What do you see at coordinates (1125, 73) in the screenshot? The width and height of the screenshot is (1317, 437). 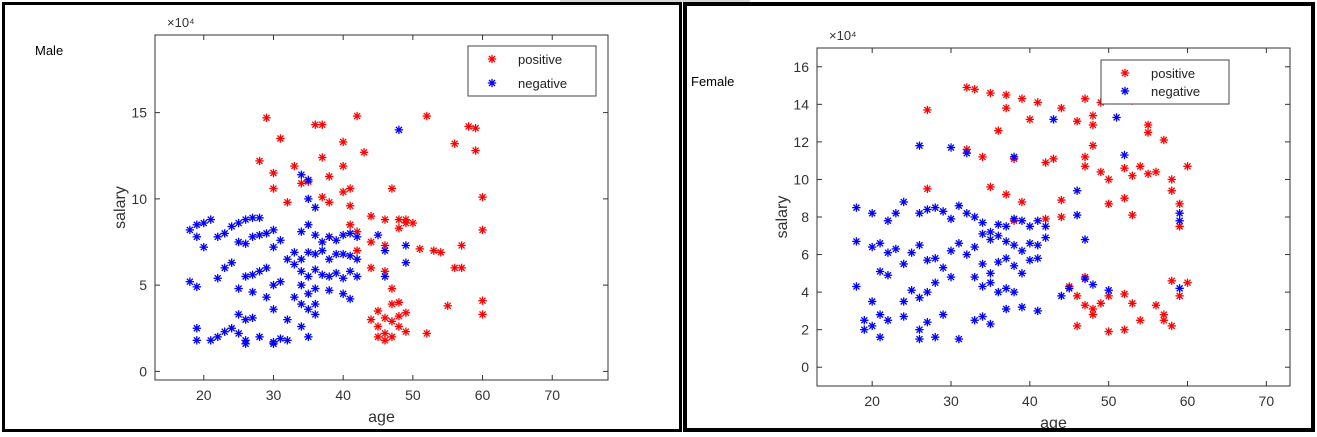 I see `legend-marker-positive` at bounding box center [1125, 73].